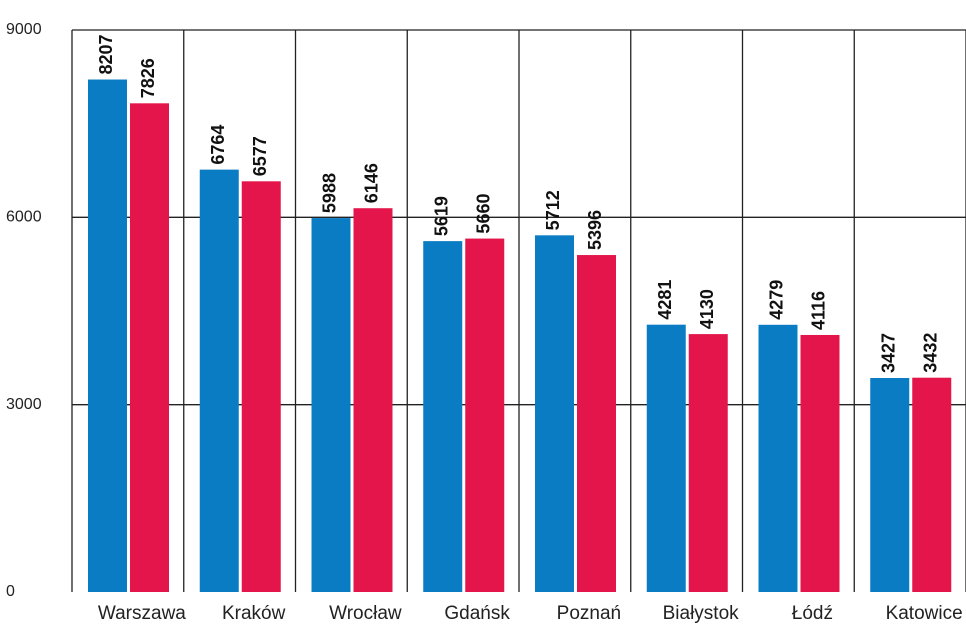 This screenshot has height=632, width=966. I want to click on value-label: 6764, so click(218, 145).